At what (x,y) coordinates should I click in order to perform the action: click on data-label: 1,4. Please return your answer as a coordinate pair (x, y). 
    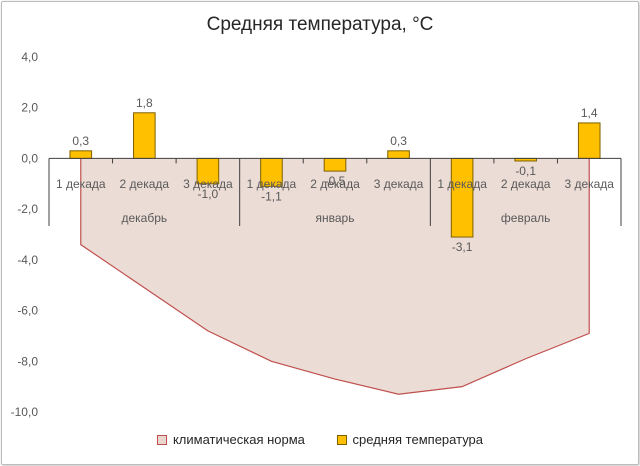
    Looking at the image, I should click on (589, 113).